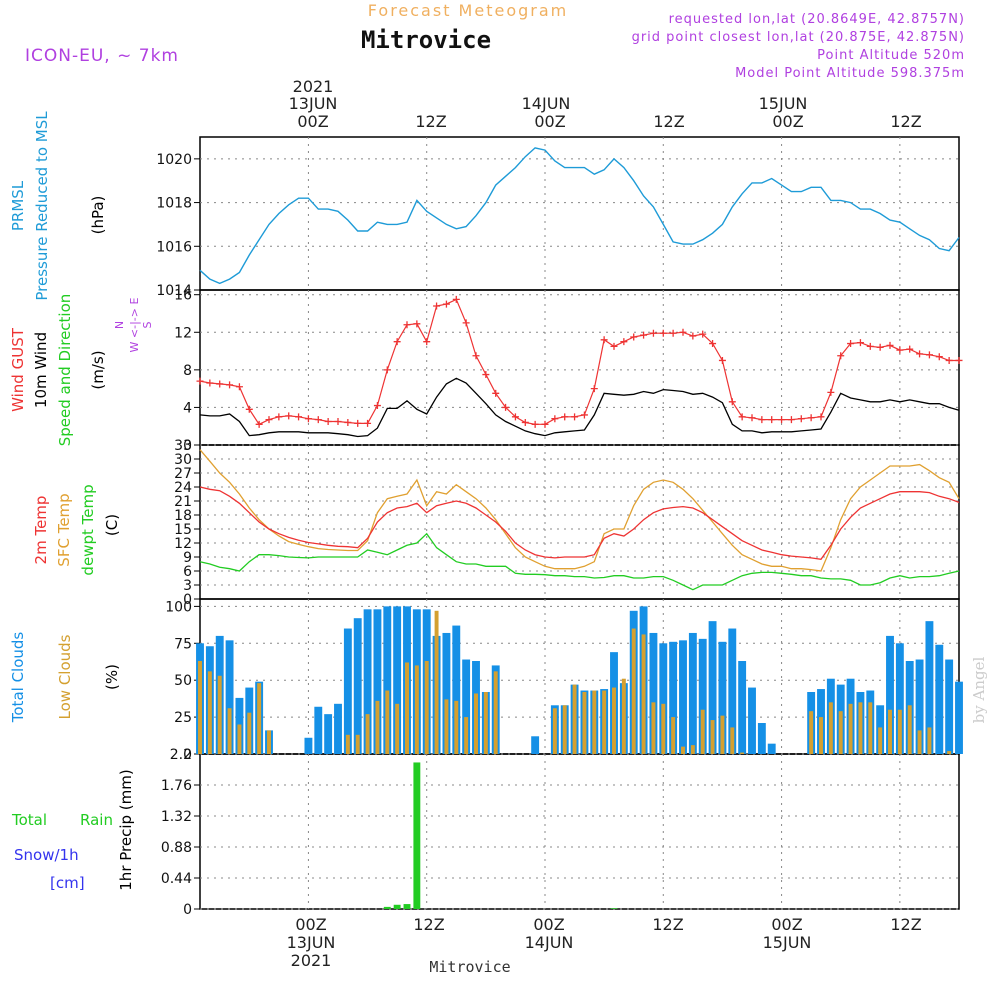 The height and width of the screenshot is (1000, 1000). What do you see at coordinates (468, 10) in the screenshot?
I see `chart-top-title: Forecast Meteogram` at bounding box center [468, 10].